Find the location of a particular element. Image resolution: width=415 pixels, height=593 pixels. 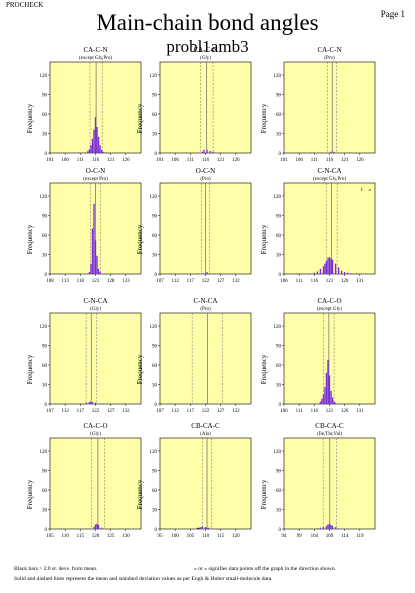

chart-12-xtick-label-6: 119 is located at coordinates (360, 536).